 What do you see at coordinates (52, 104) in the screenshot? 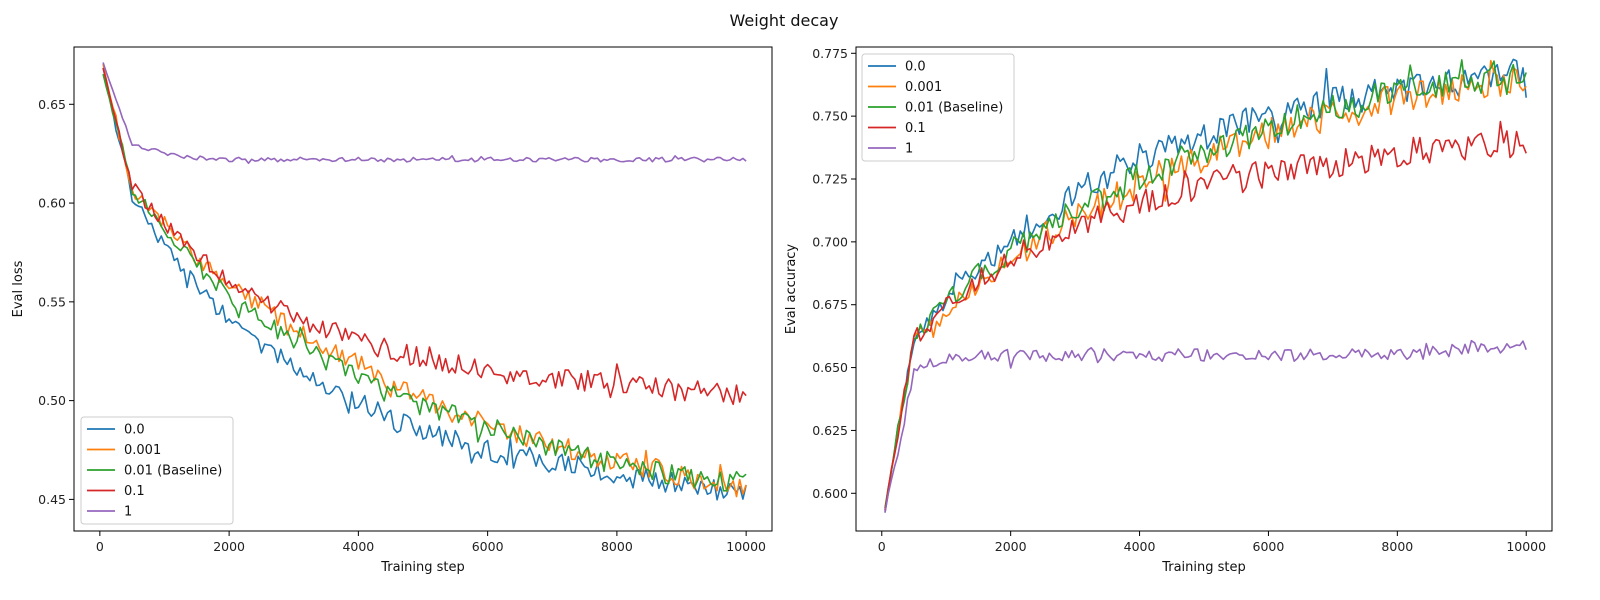
I see `eval-loss-ytick-label: 0.65` at bounding box center [52, 104].